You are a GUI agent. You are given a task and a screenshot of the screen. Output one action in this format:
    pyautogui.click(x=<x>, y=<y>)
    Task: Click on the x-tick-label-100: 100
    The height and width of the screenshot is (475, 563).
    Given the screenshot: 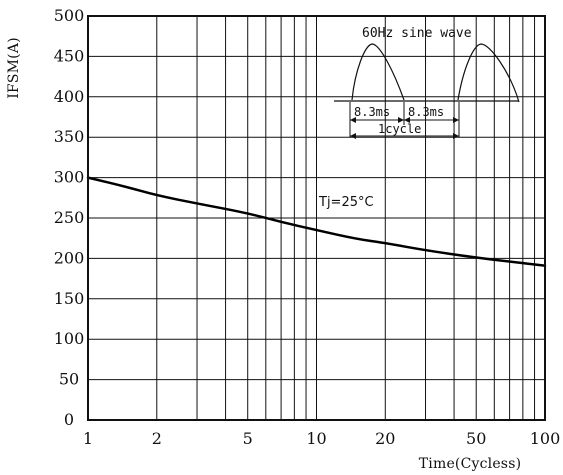 What is the action you would take?
    pyautogui.click(x=545, y=438)
    